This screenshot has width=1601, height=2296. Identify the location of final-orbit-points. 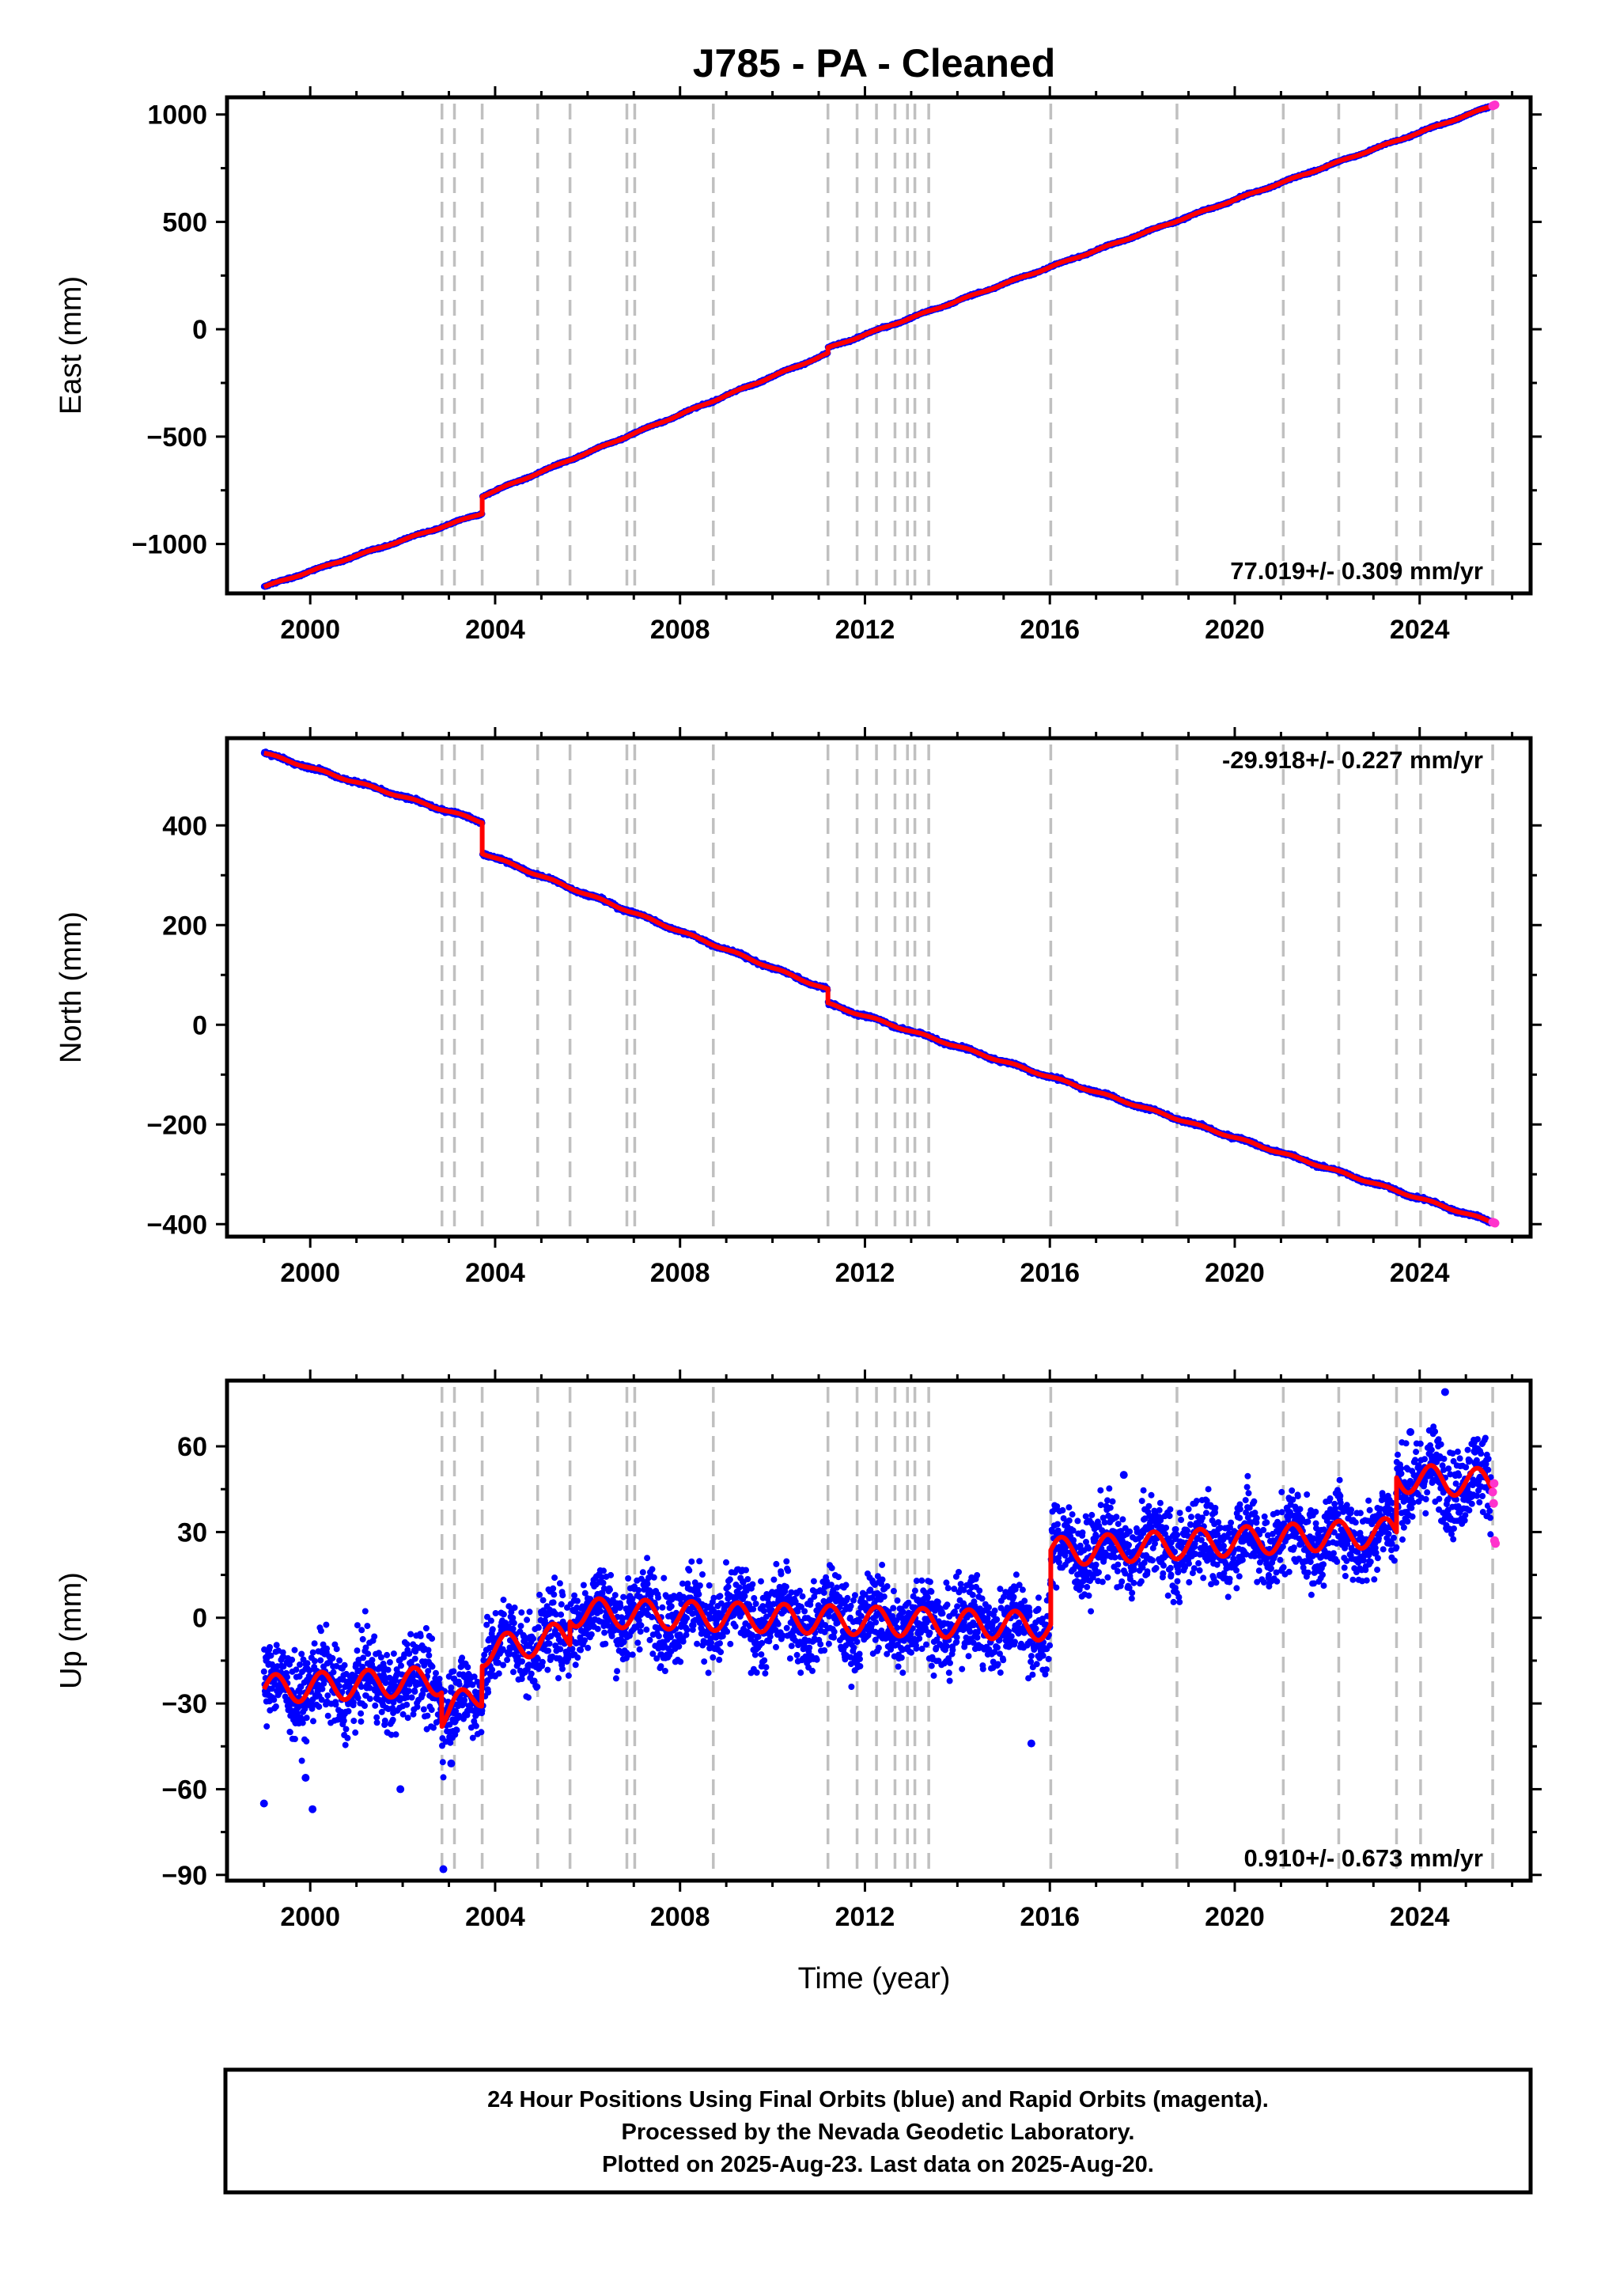
(878, 1602).